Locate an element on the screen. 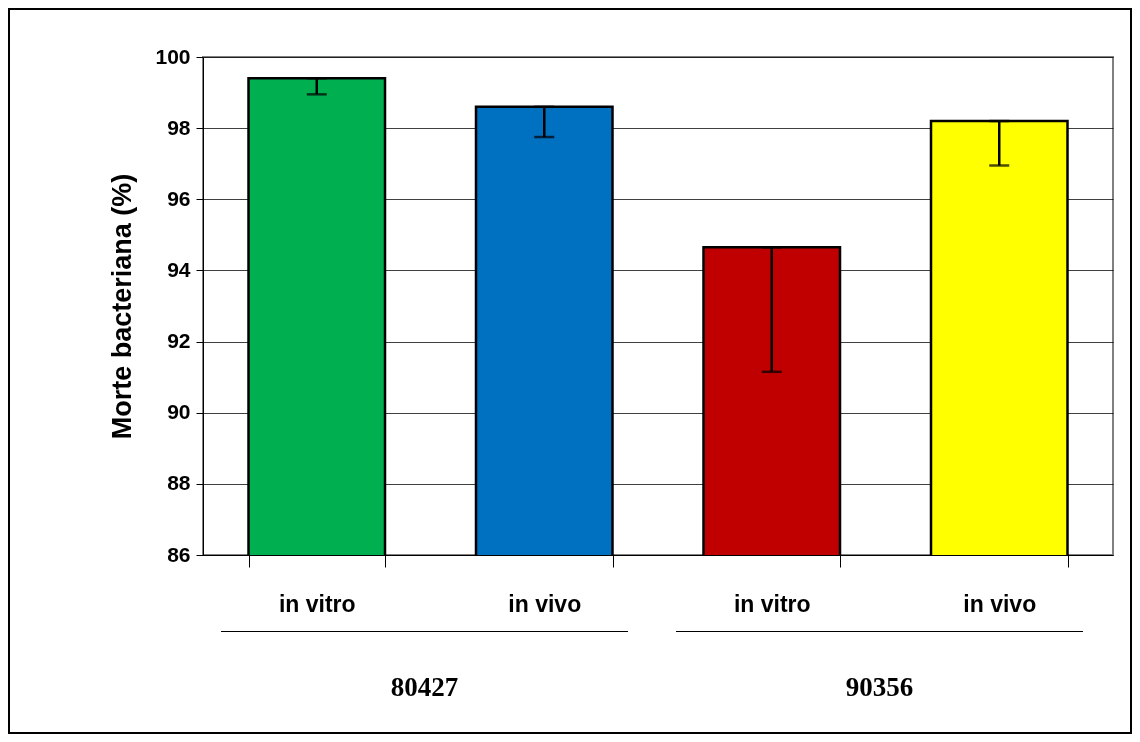  text: 90356 is located at coordinates (879, 687).